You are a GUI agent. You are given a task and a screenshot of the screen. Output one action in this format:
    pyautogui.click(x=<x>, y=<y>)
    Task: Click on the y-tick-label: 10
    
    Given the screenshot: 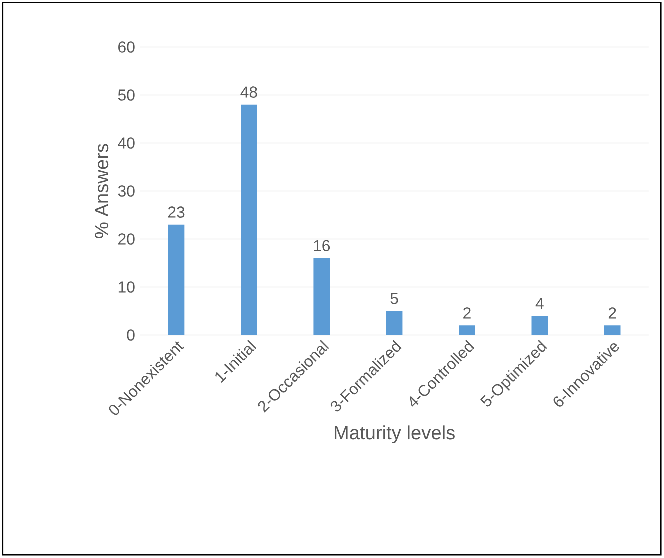 What is the action you would take?
    pyautogui.click(x=126, y=287)
    